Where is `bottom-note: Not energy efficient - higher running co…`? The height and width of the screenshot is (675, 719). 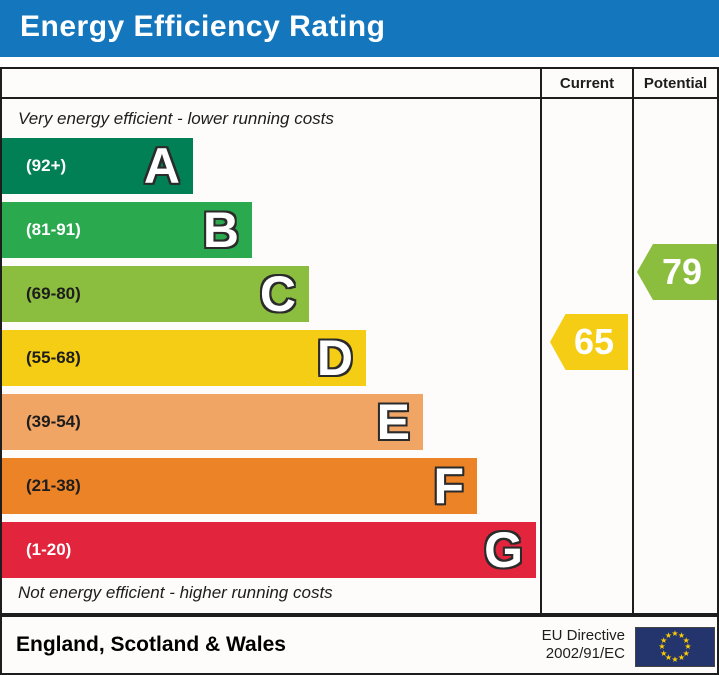 bottom-note: Not energy efficient - higher running co… is located at coordinates (175, 592).